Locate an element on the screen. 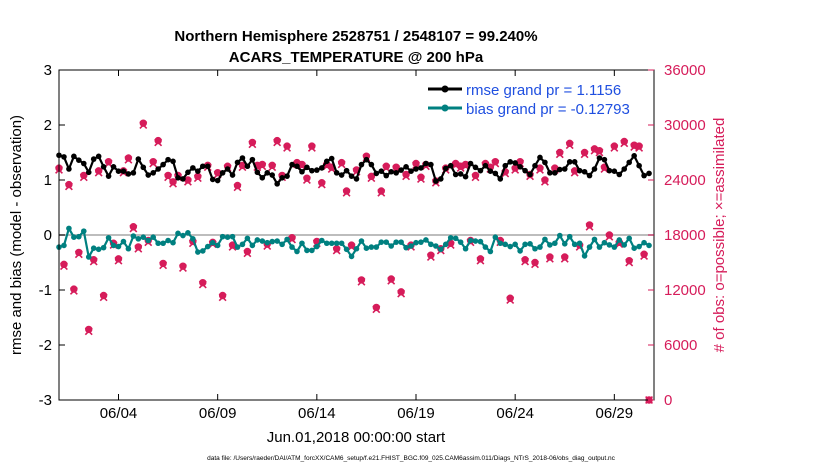 This screenshot has width=830, height=475. legend-rmse-swatch-marker is located at coordinates (445, 89).